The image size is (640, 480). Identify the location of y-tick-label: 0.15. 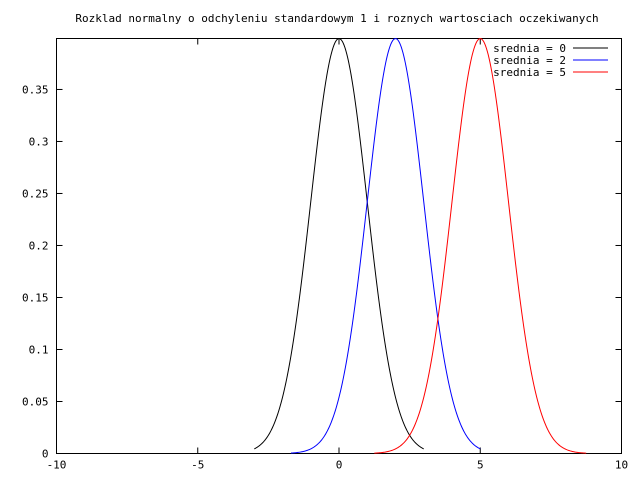
(35, 297).